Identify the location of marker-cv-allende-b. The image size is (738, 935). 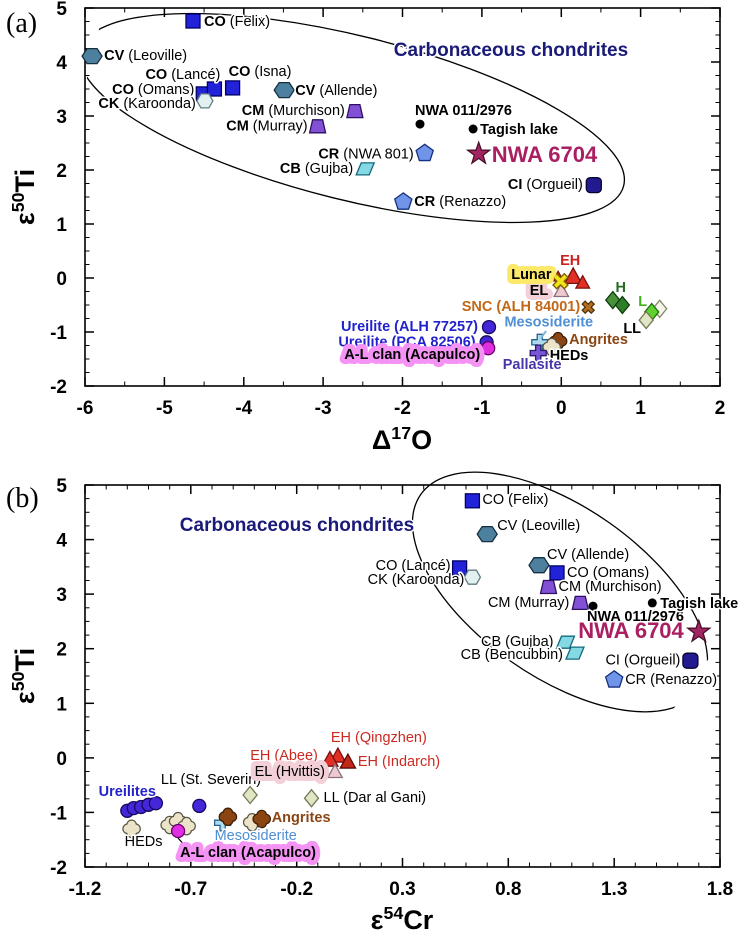
(539, 565).